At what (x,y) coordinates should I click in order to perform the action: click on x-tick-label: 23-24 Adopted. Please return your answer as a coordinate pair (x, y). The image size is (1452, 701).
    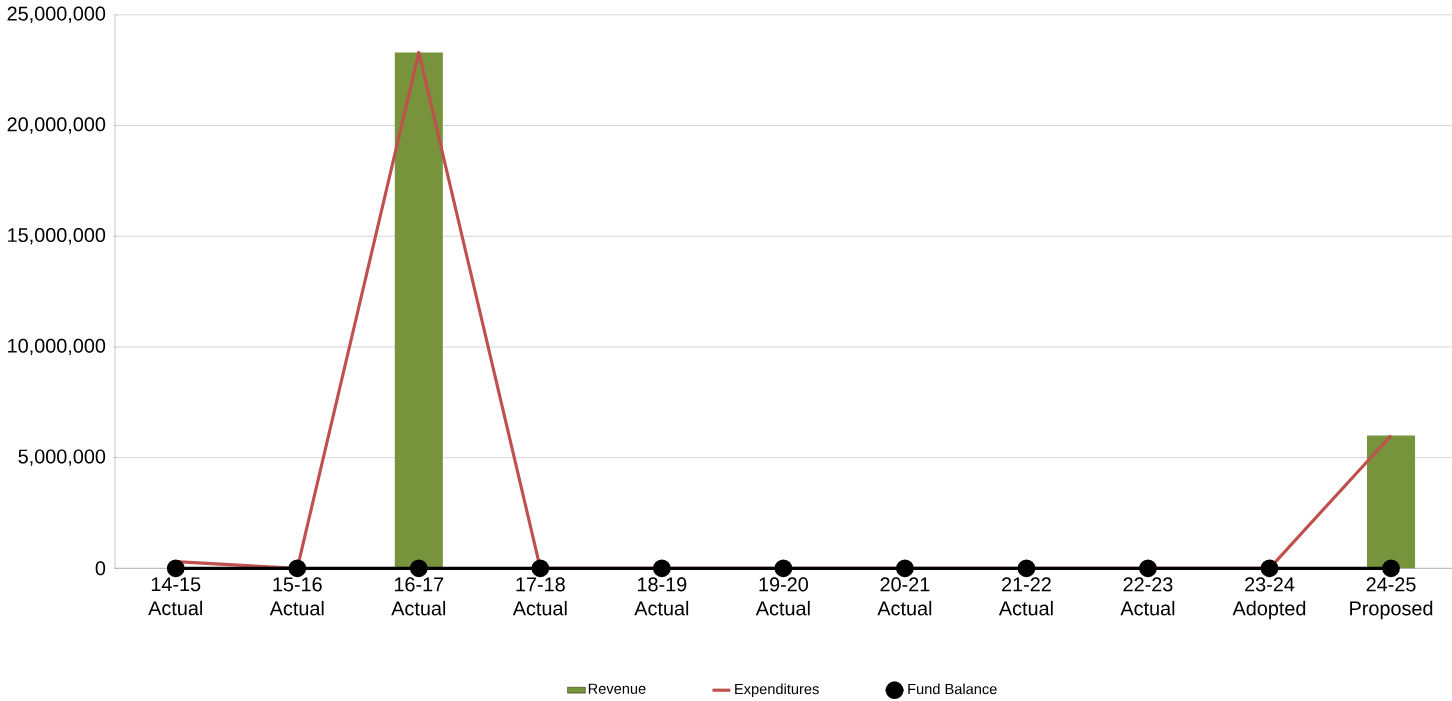
    Looking at the image, I should click on (1269, 598).